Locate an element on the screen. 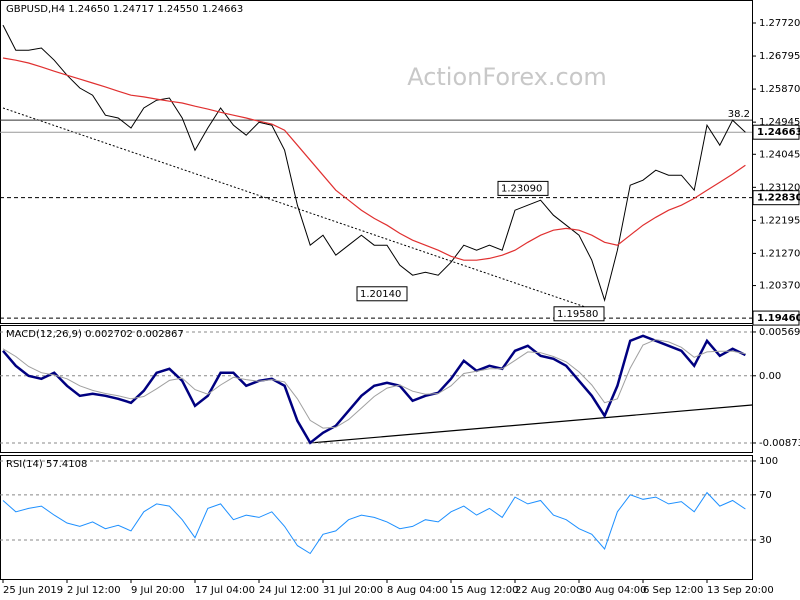 The width and height of the screenshot is (800, 600). x-tick-label: 6 Sep 12:00 is located at coordinates (673, 590).